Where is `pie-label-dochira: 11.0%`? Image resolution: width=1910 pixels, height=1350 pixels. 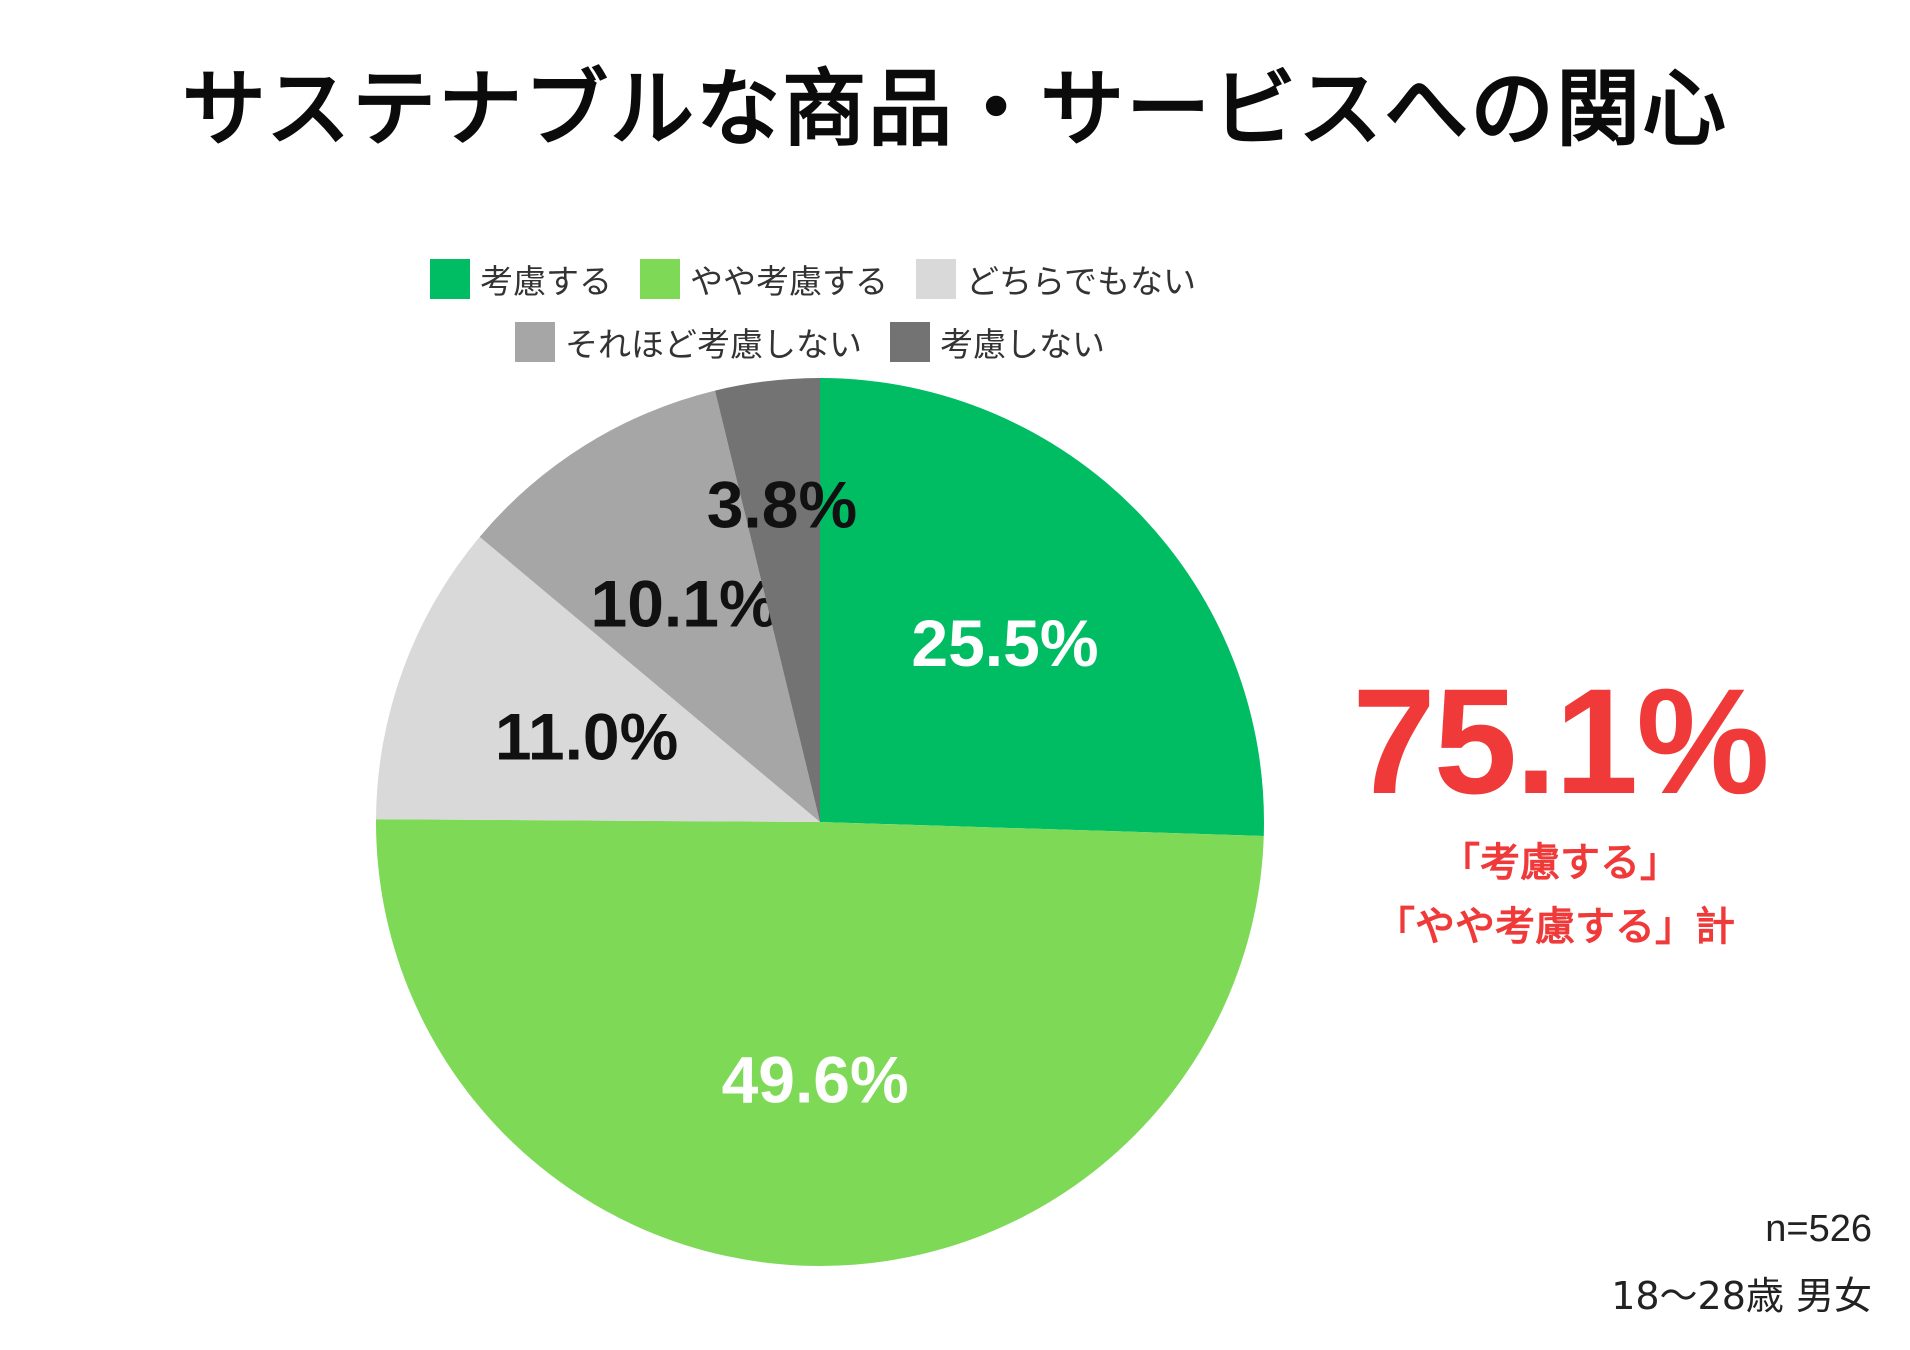
pie-label-dochira: 11.0% is located at coordinates (587, 736).